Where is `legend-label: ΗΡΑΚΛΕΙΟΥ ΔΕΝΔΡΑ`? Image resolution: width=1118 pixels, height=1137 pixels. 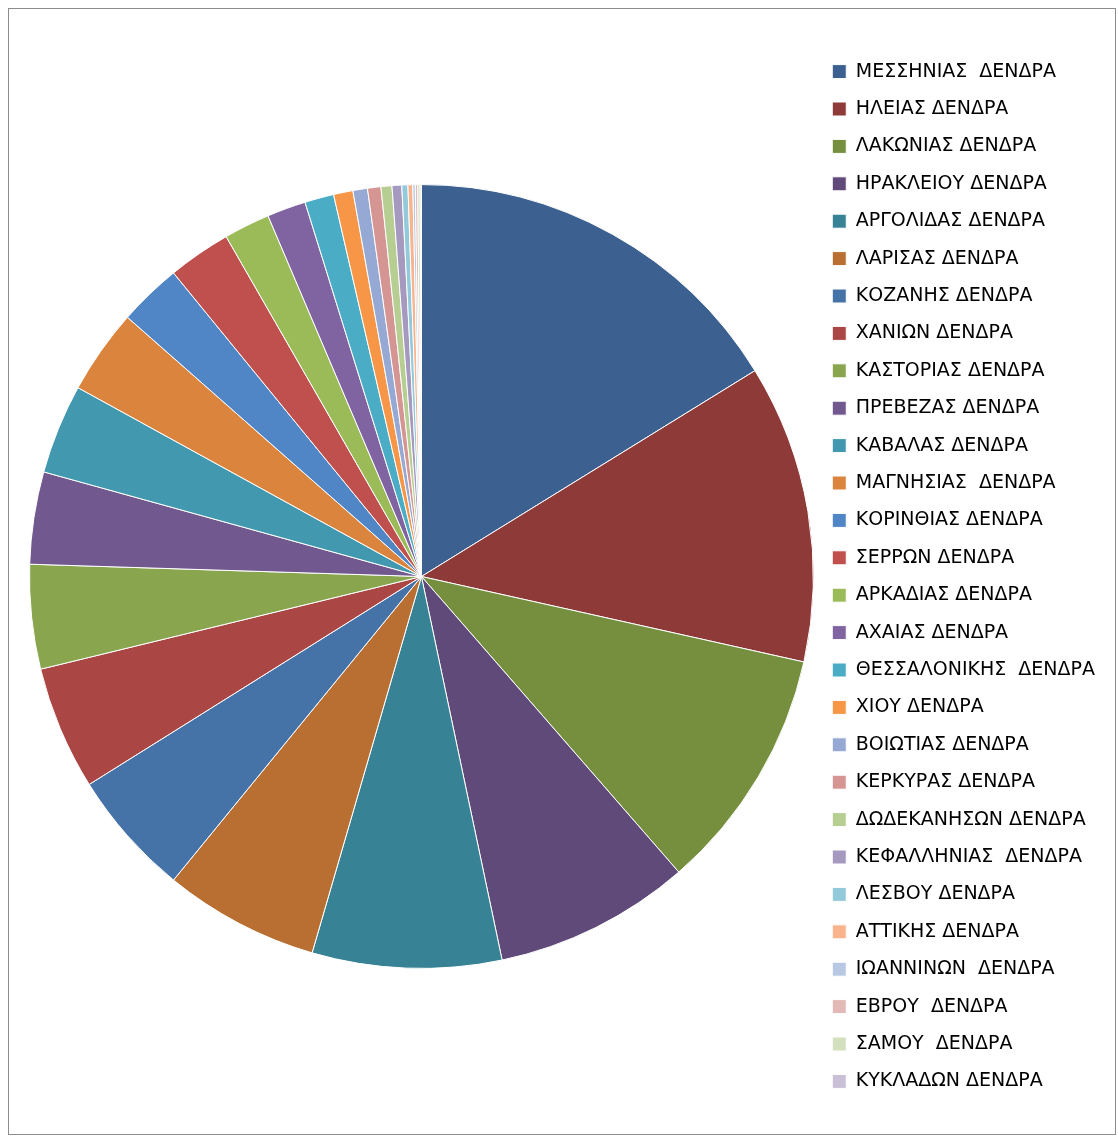 legend-label: ΗΡΑΚΛΕΙΟΥ ΔΕΝΔΡΑ is located at coordinates (951, 181).